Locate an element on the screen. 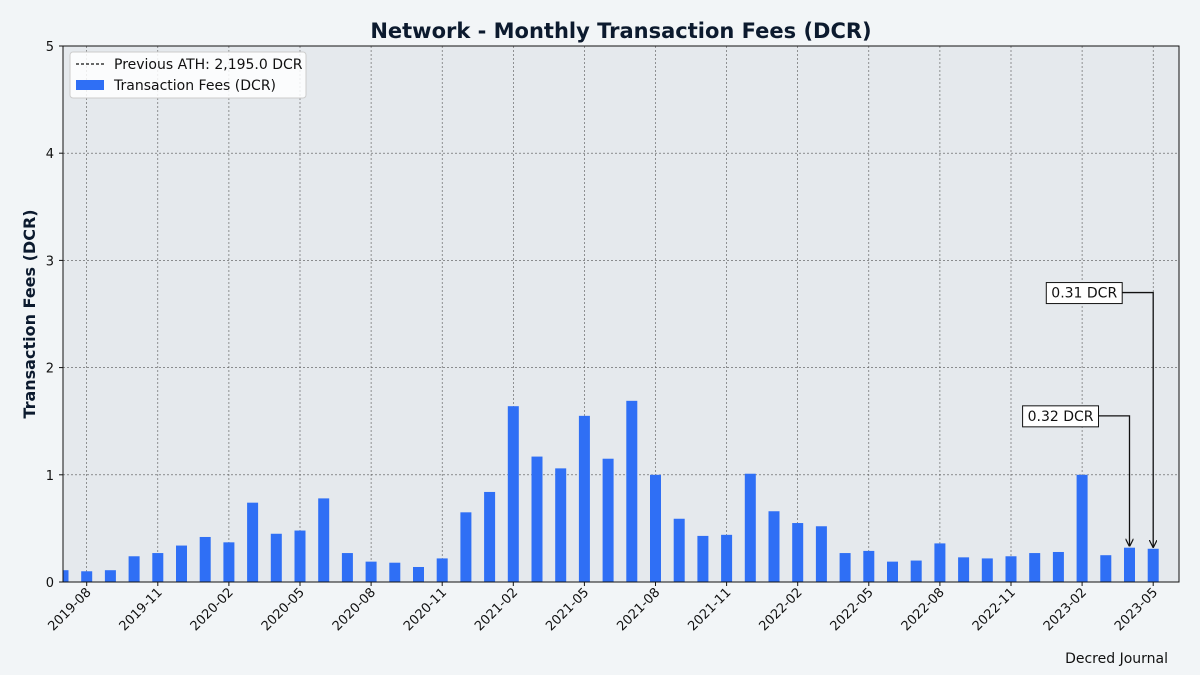 The height and width of the screenshot is (675, 1200). x-tick-label: 2021-02 is located at coordinates (496, 609).